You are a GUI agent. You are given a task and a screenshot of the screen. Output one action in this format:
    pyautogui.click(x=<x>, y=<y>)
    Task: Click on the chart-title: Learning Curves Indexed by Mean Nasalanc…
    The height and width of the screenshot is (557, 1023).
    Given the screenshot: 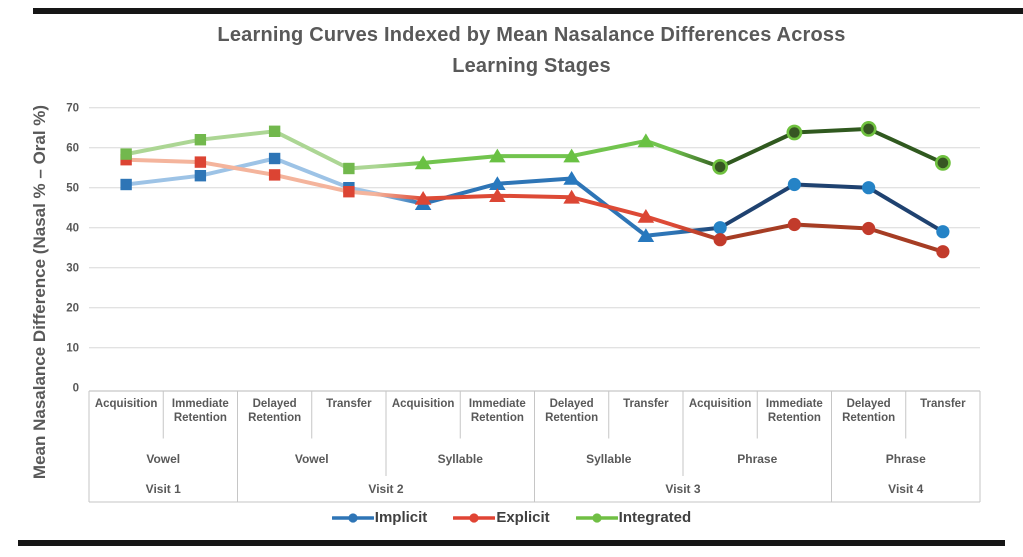 What is the action you would take?
    pyautogui.click(x=531, y=51)
    